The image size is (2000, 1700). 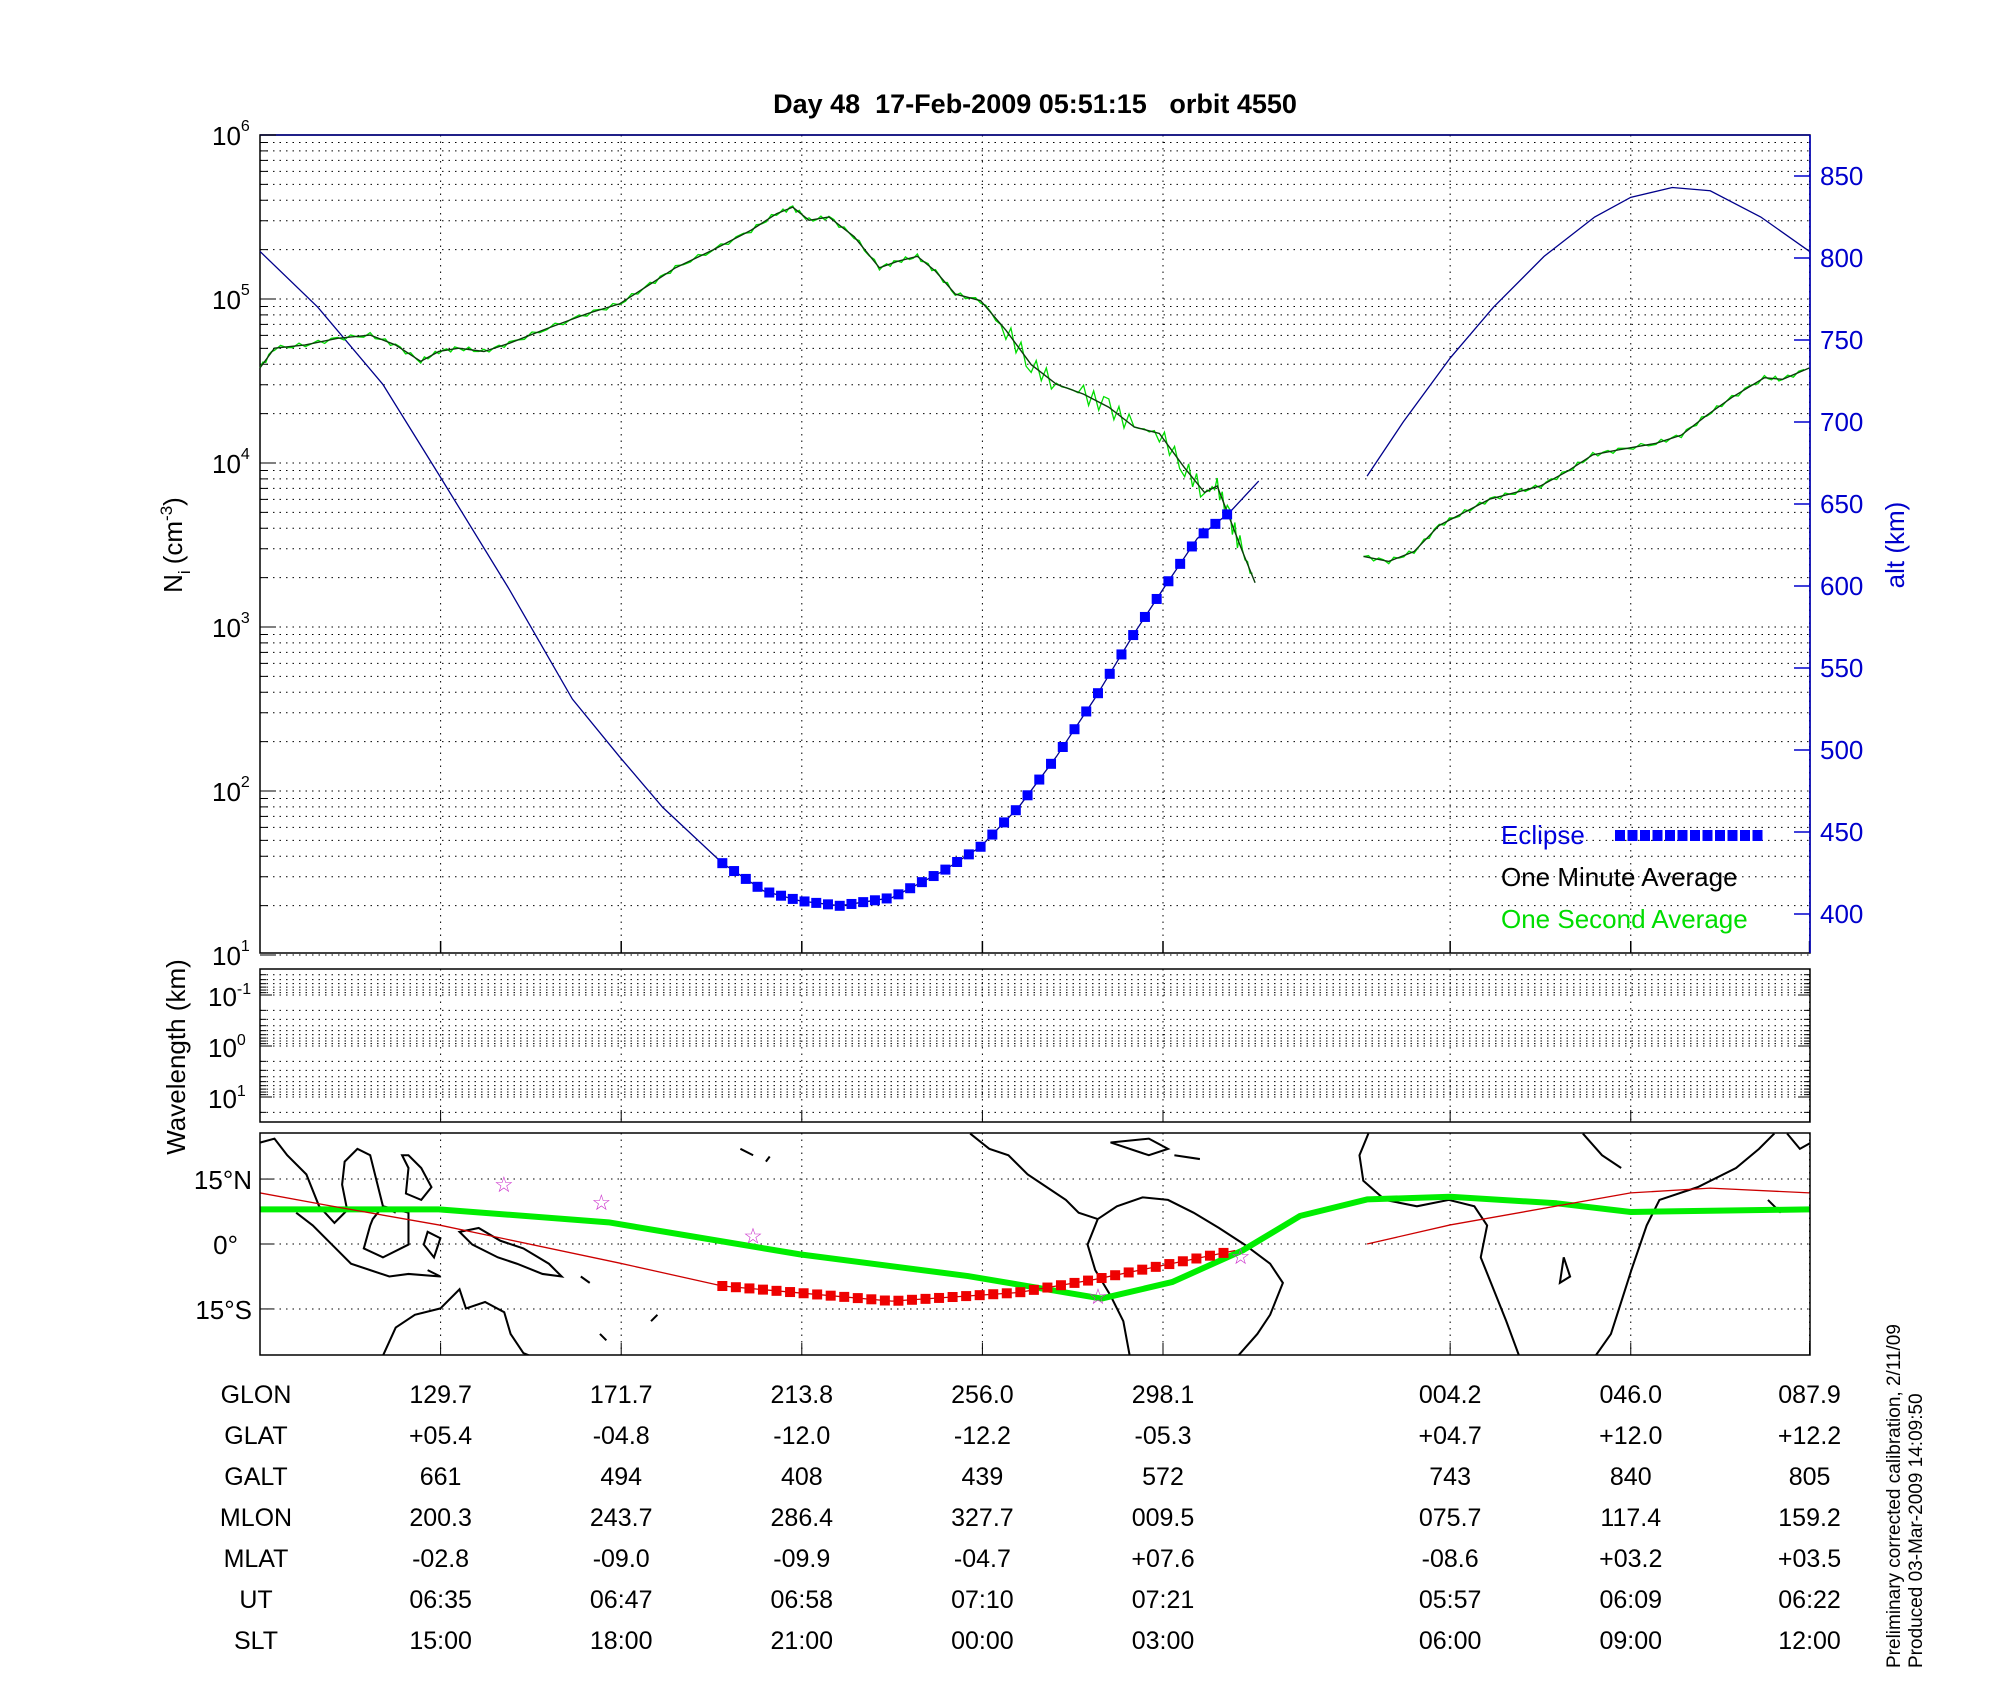 I want to click on table-cell: -04.8, so click(x=621, y=1436).